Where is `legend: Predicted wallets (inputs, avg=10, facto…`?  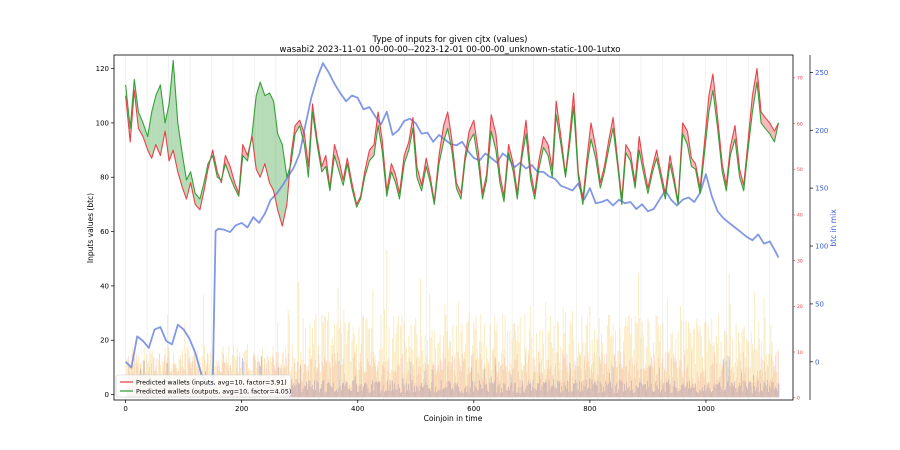
legend: Predicted wallets (inputs, avg=10, facto… is located at coordinates (203, 386).